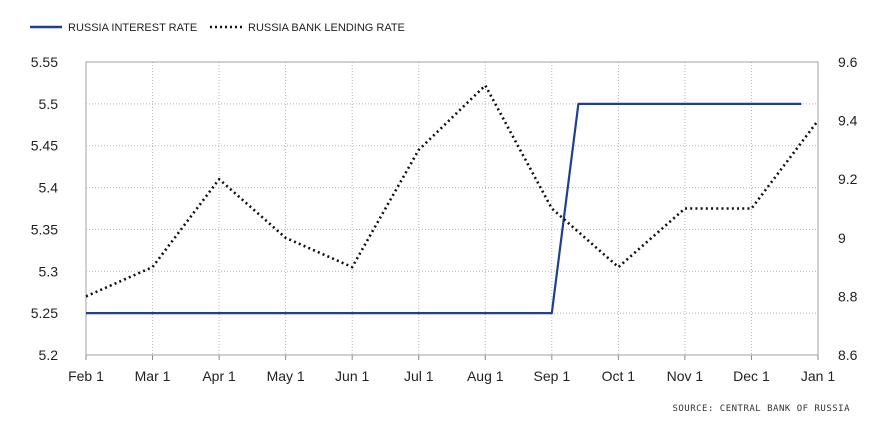 Image resolution: width=877 pixels, height=425 pixels. I want to click on x-tick-label: Jul 1, so click(419, 376).